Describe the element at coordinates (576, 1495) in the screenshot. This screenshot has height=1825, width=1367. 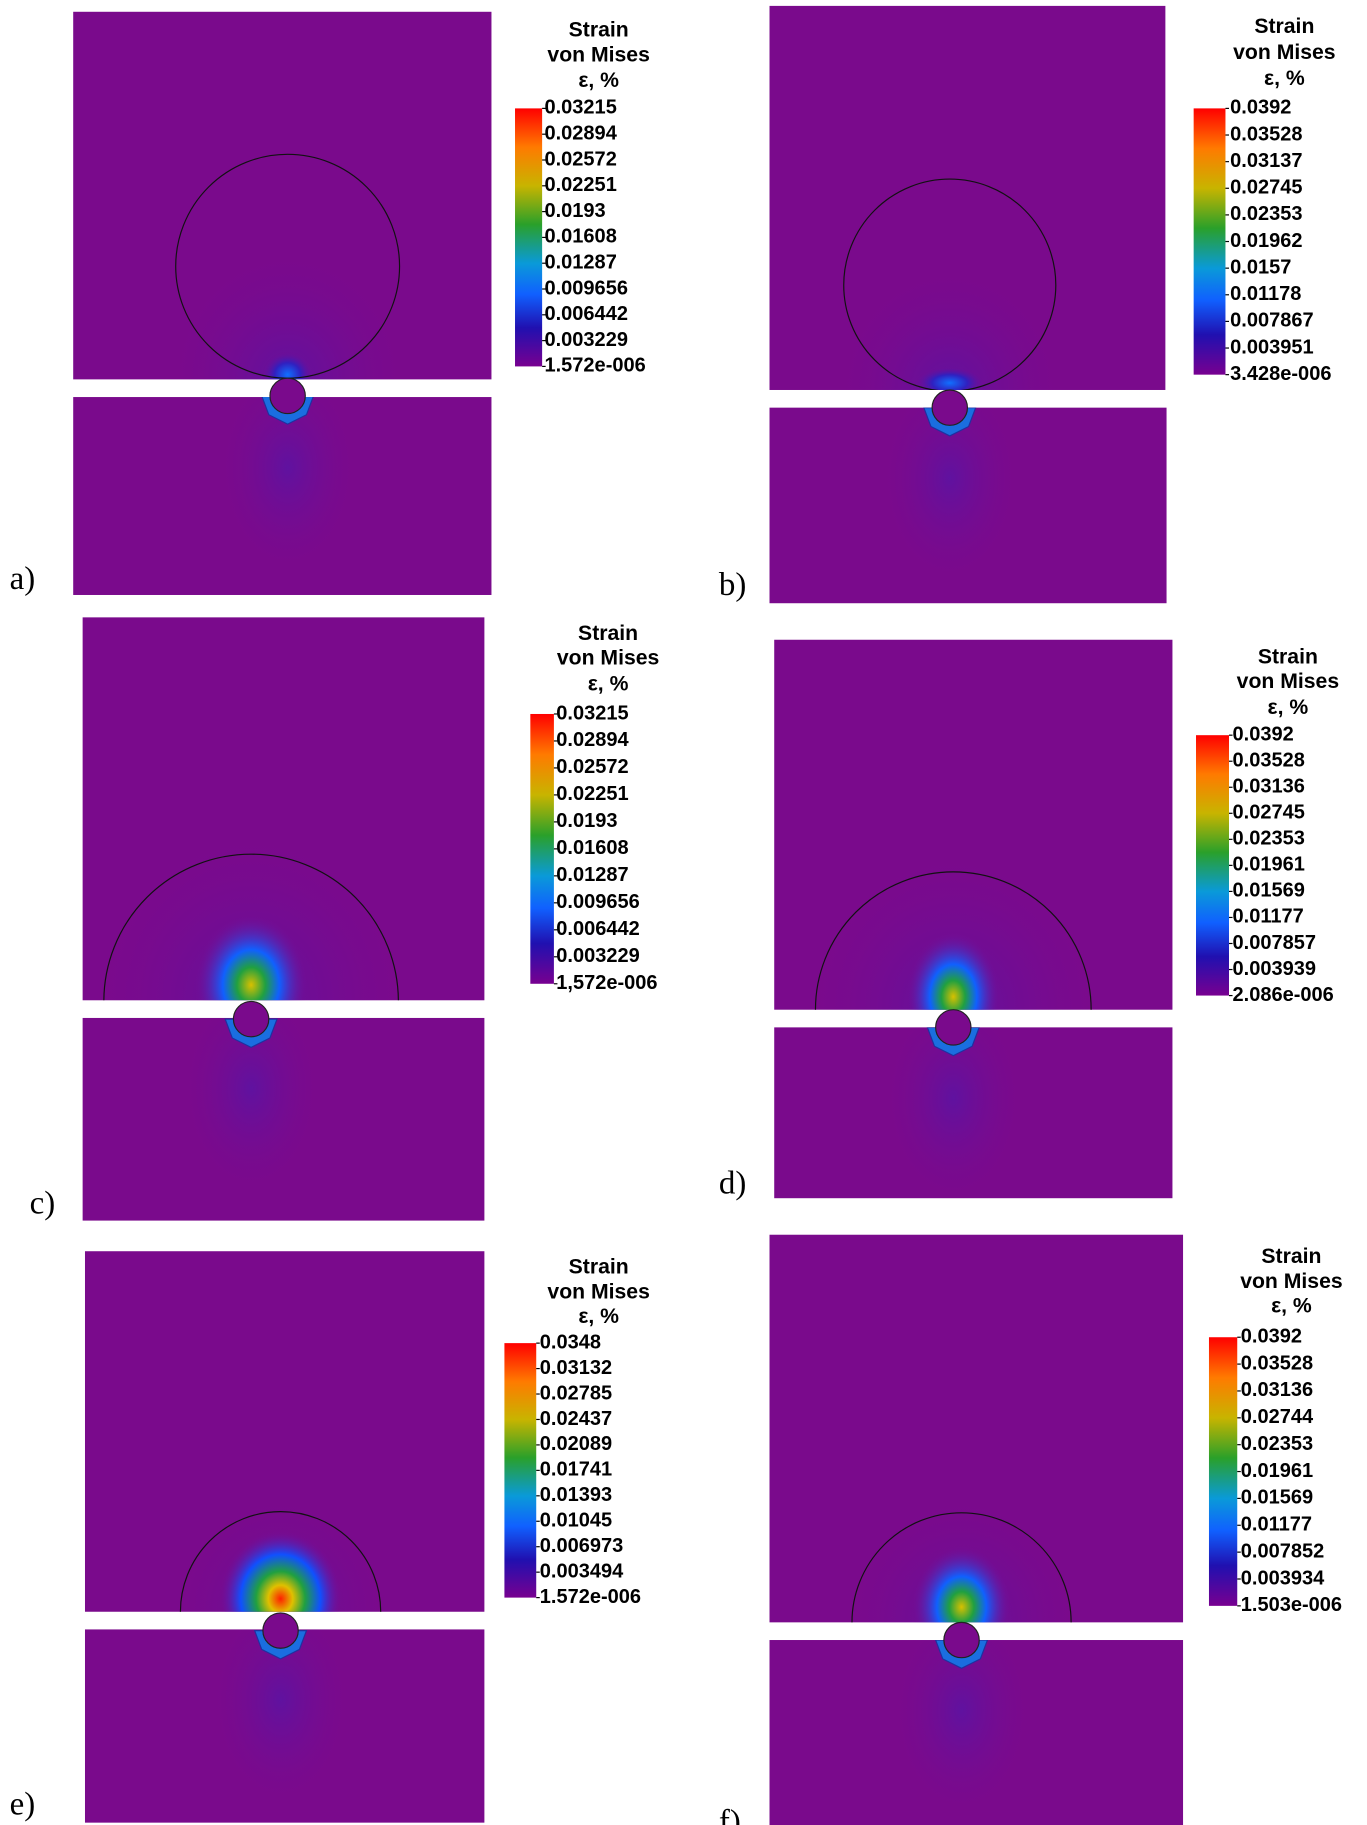
I see `legend-tick-label: 0.01393` at that location.